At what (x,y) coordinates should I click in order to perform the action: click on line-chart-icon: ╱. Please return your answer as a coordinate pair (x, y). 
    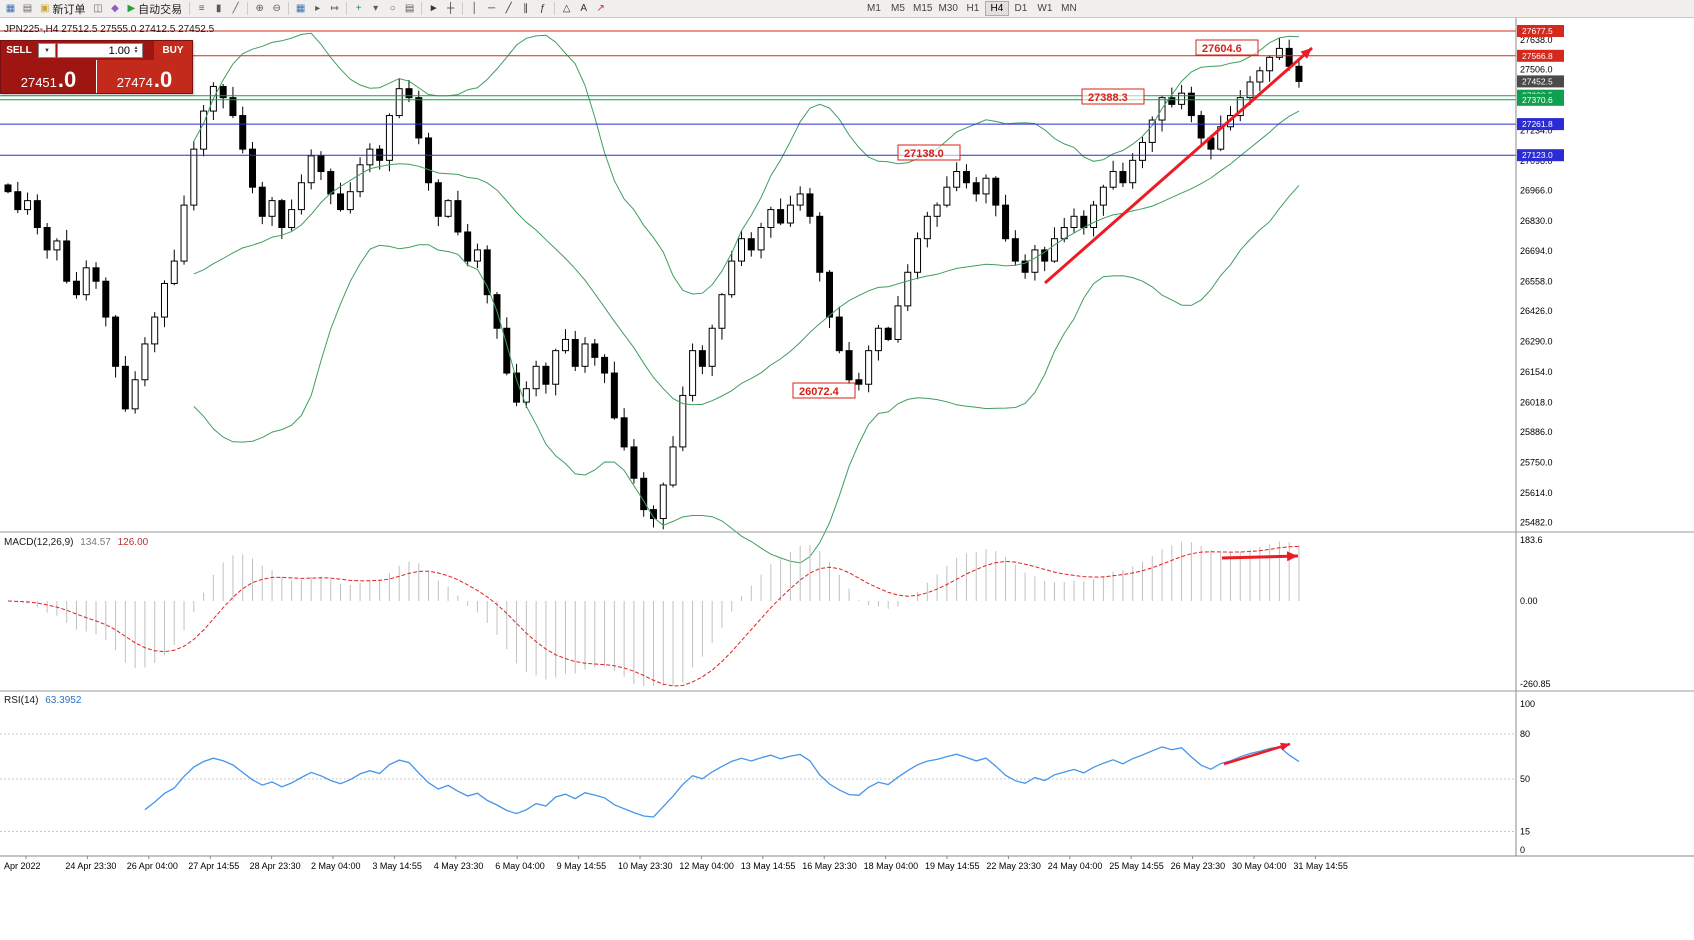
    Looking at the image, I should click on (235, 8).